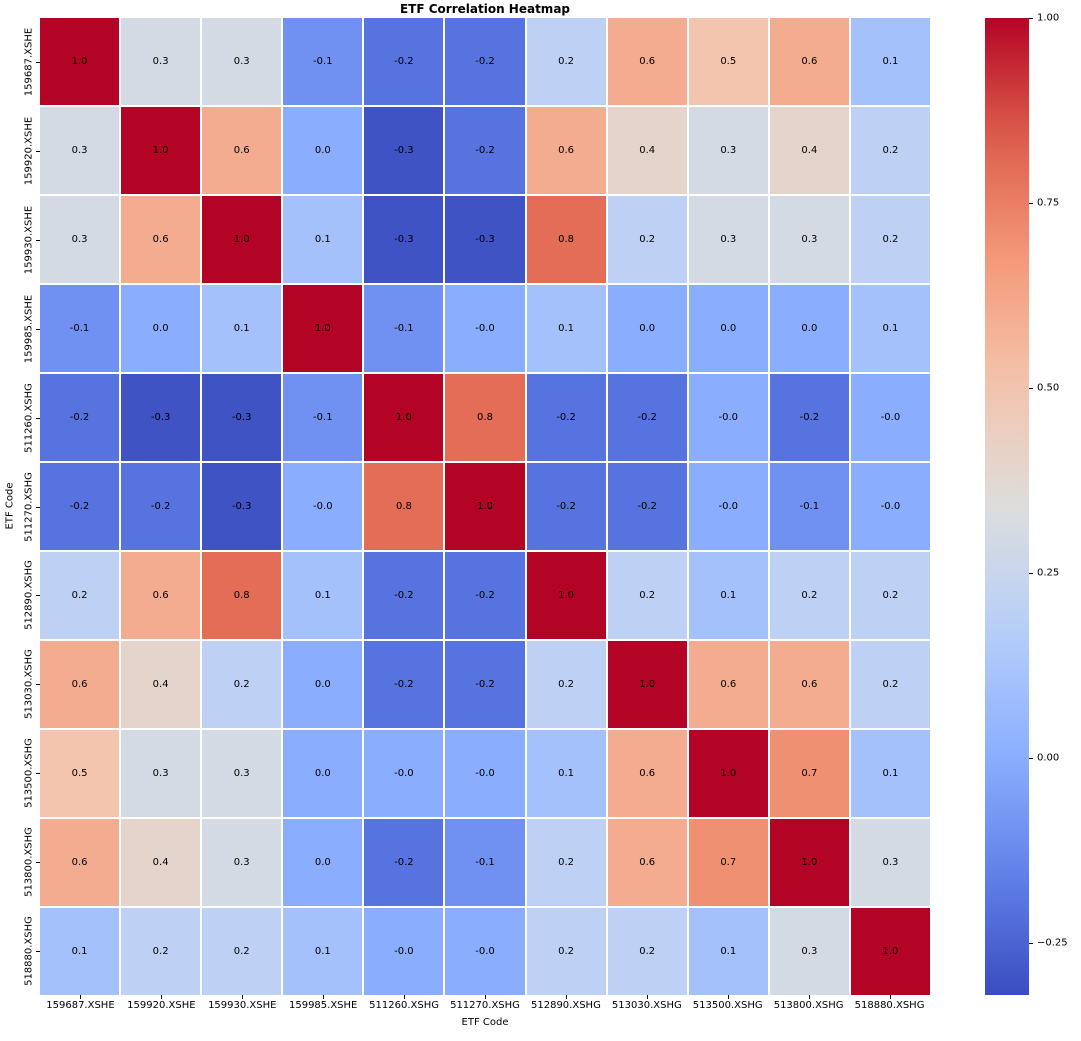 Image resolution: width=1081 pixels, height=1041 pixels. Describe the element at coordinates (808, 1005) in the screenshot. I see `x-tick-label: 513800.XSHG` at that location.